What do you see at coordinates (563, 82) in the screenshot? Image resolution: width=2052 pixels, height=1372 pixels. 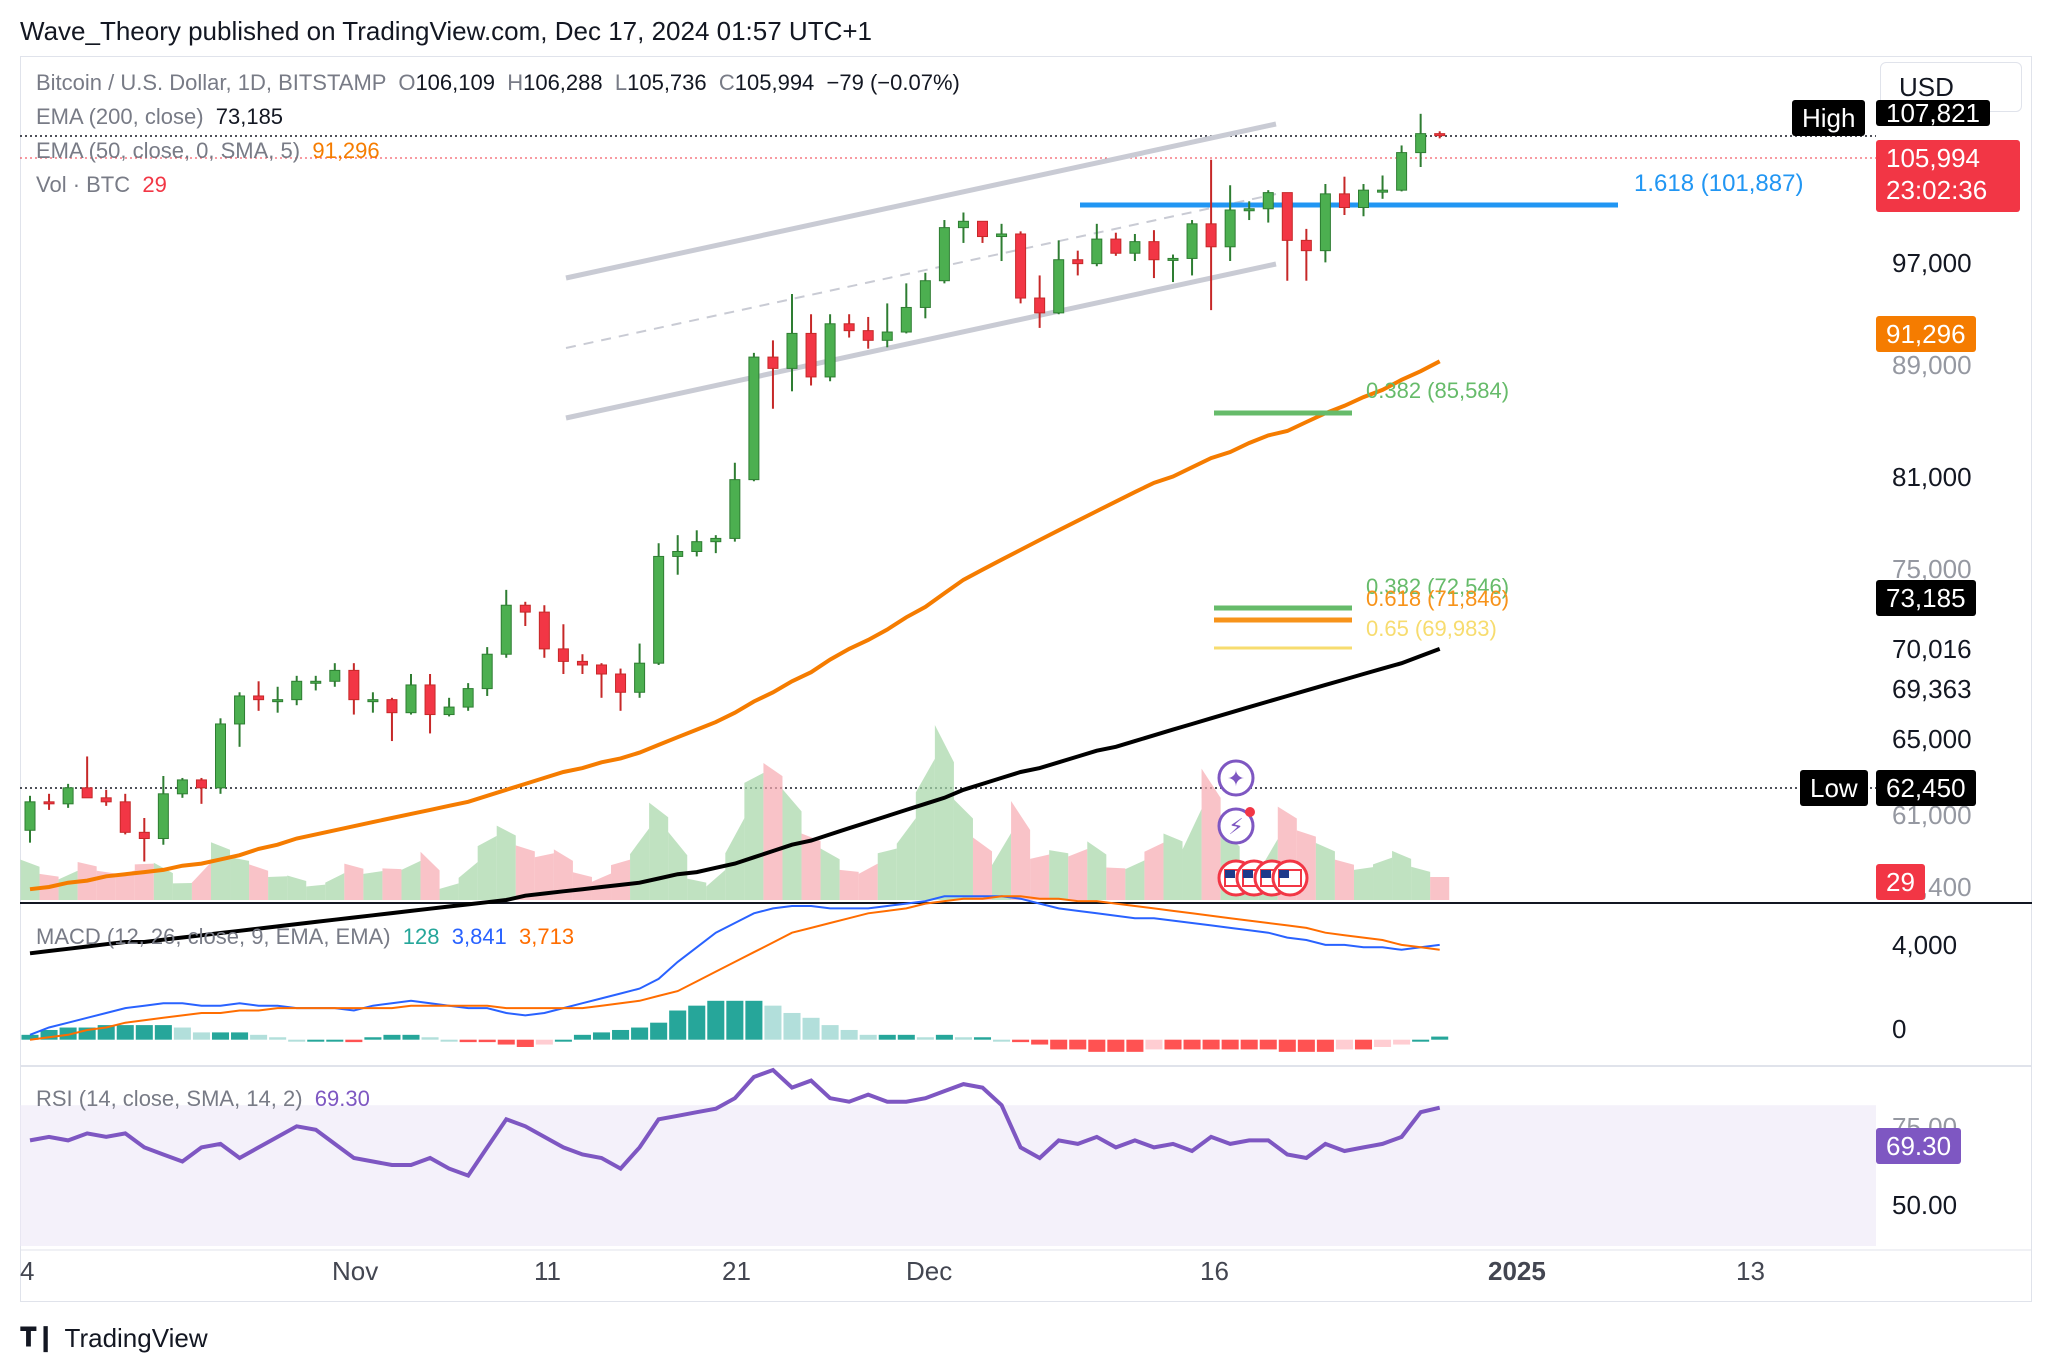 I see `high-value: 106,288` at bounding box center [563, 82].